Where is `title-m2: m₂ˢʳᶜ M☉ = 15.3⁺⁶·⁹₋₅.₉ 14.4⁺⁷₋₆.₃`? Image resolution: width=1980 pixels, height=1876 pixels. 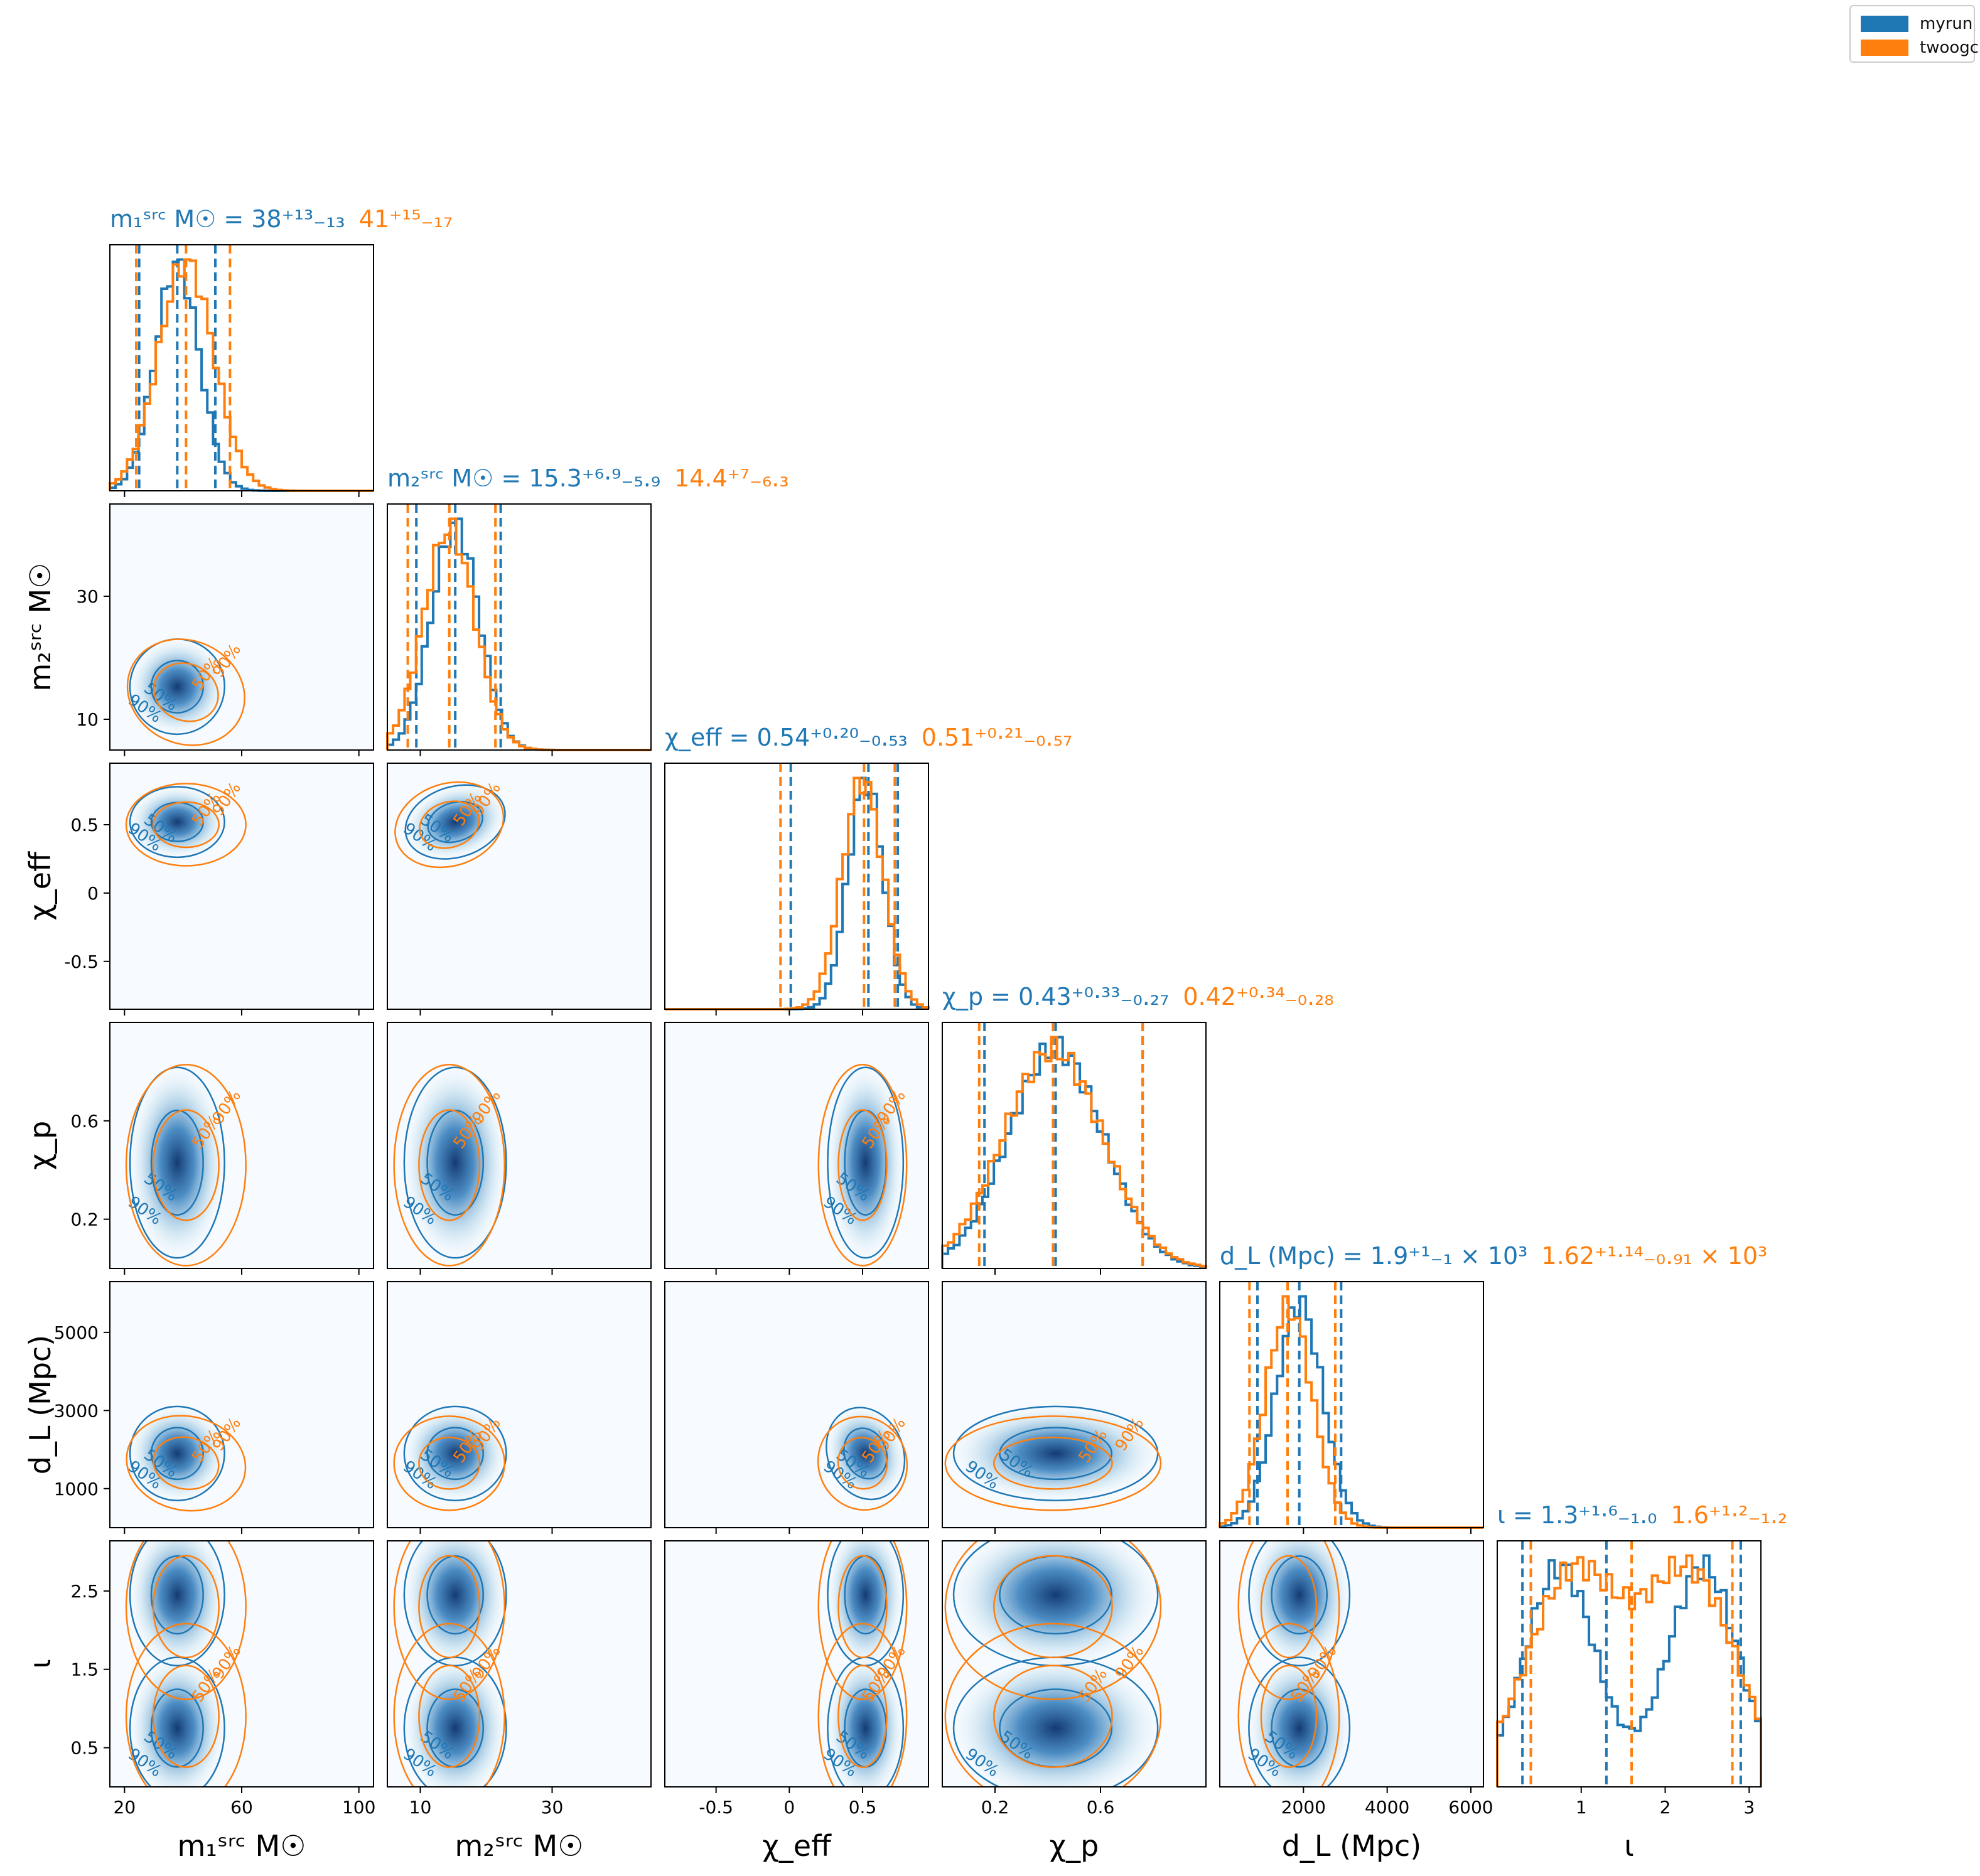 title-m2: m₂ˢʳᶜ M☉ = 15.3⁺⁶·⁹₋₅.₉ 14.4⁺⁷₋₆.₃ is located at coordinates (588, 478).